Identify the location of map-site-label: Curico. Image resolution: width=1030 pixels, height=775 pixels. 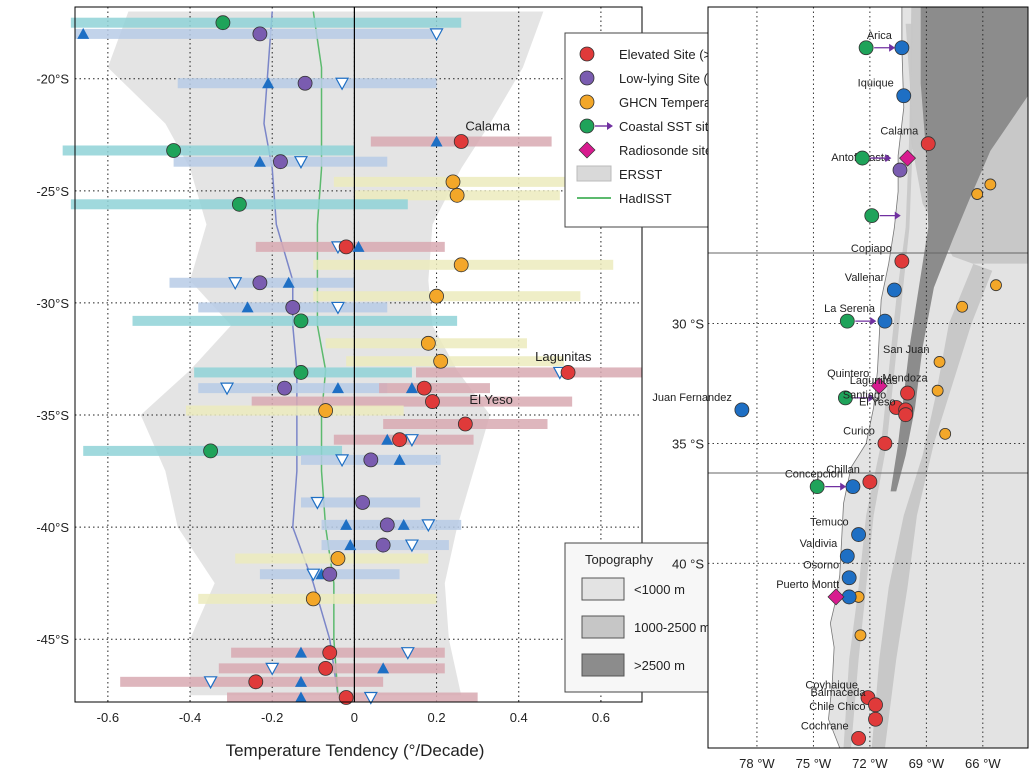
(859, 431).